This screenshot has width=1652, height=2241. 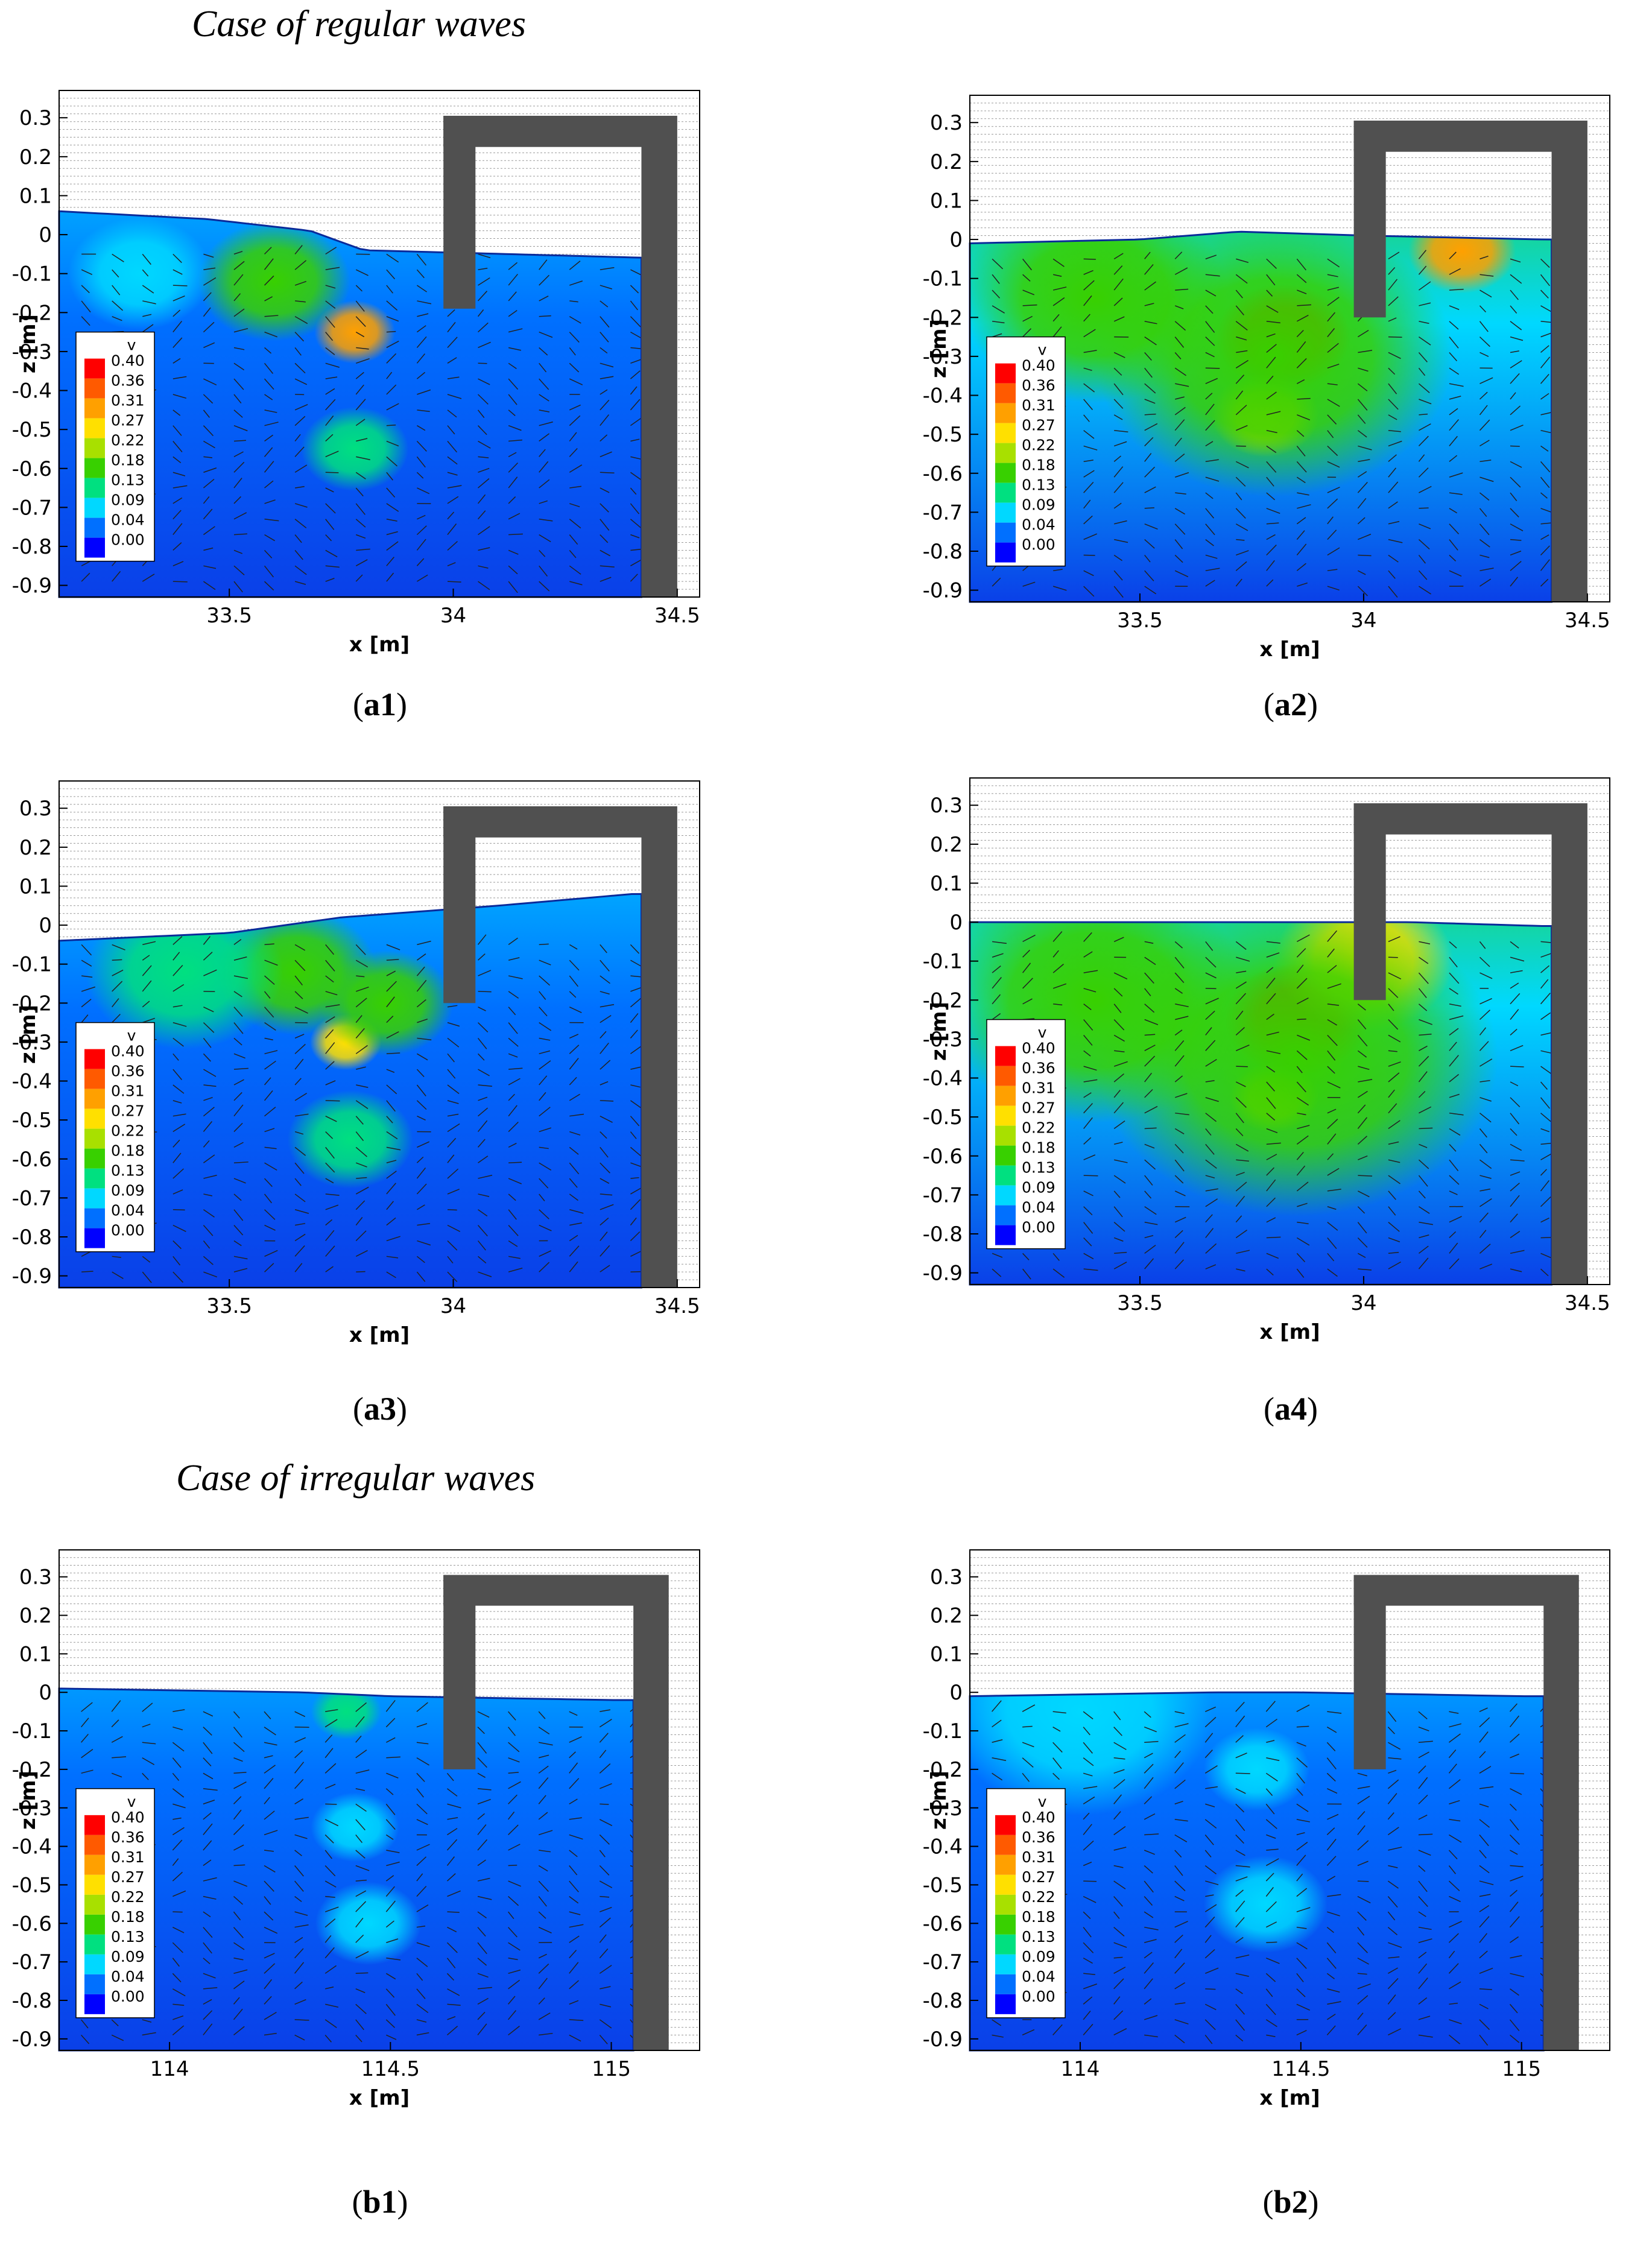 I want to click on legend-label: 0.40, so click(x=1038, y=1048).